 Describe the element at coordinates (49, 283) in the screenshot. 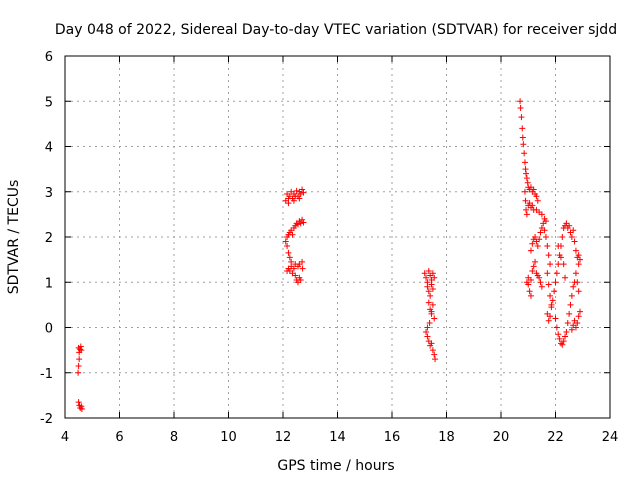

I see `y-tick-label: 1` at that location.